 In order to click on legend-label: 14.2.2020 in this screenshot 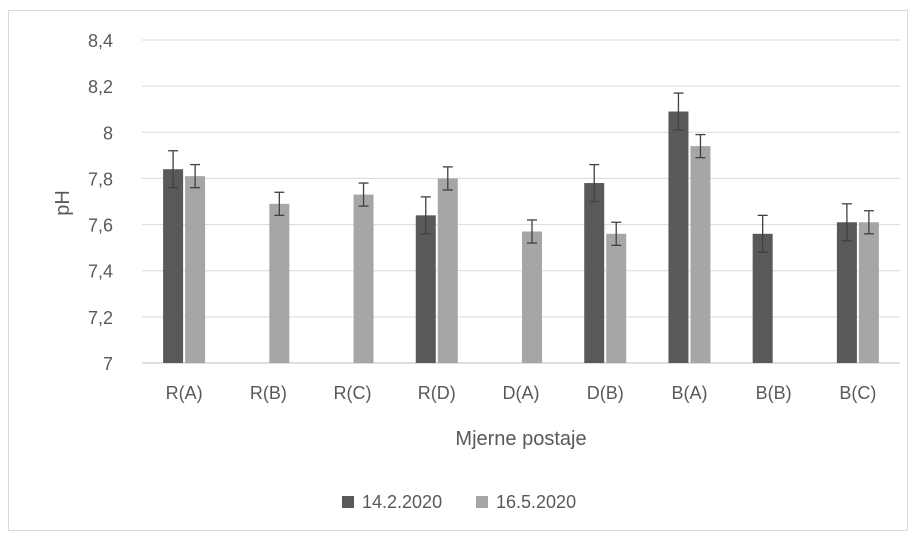, I will do `click(402, 502)`.